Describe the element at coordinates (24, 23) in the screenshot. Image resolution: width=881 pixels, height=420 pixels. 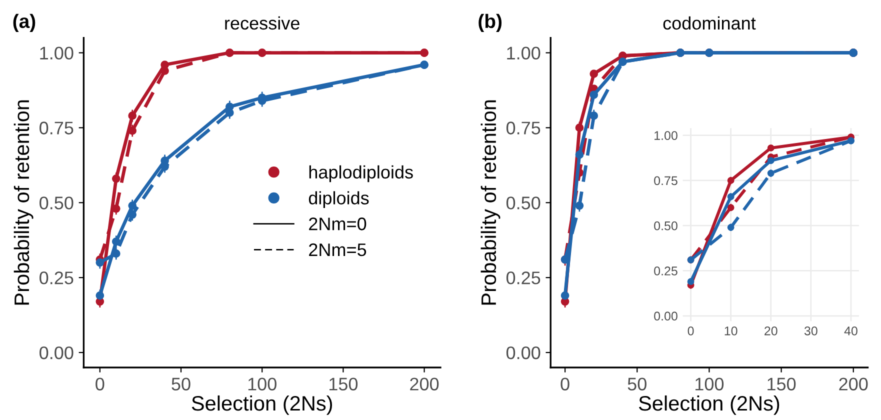
I see `text: (a)` at that location.